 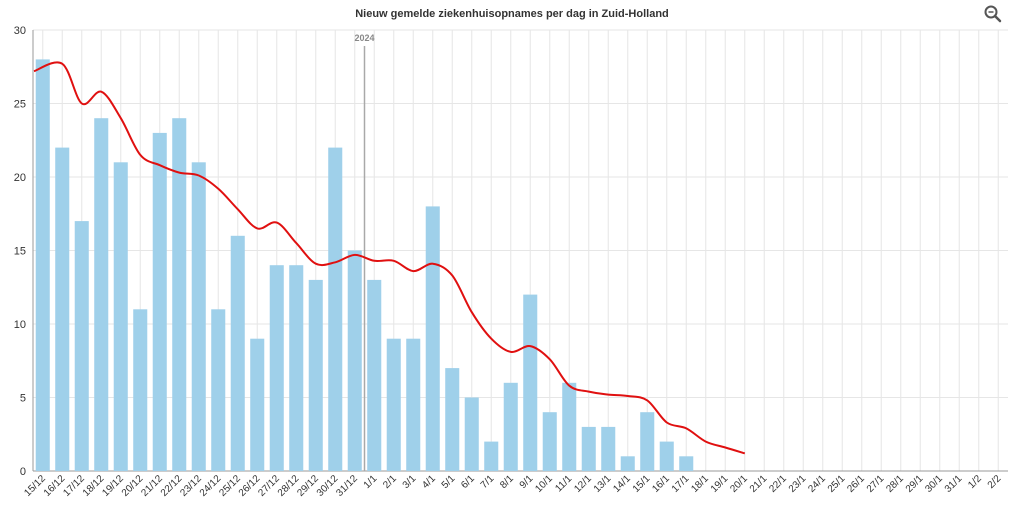 What do you see at coordinates (390, 482) in the screenshot?
I see `x-tick-label: 2/1` at bounding box center [390, 482].